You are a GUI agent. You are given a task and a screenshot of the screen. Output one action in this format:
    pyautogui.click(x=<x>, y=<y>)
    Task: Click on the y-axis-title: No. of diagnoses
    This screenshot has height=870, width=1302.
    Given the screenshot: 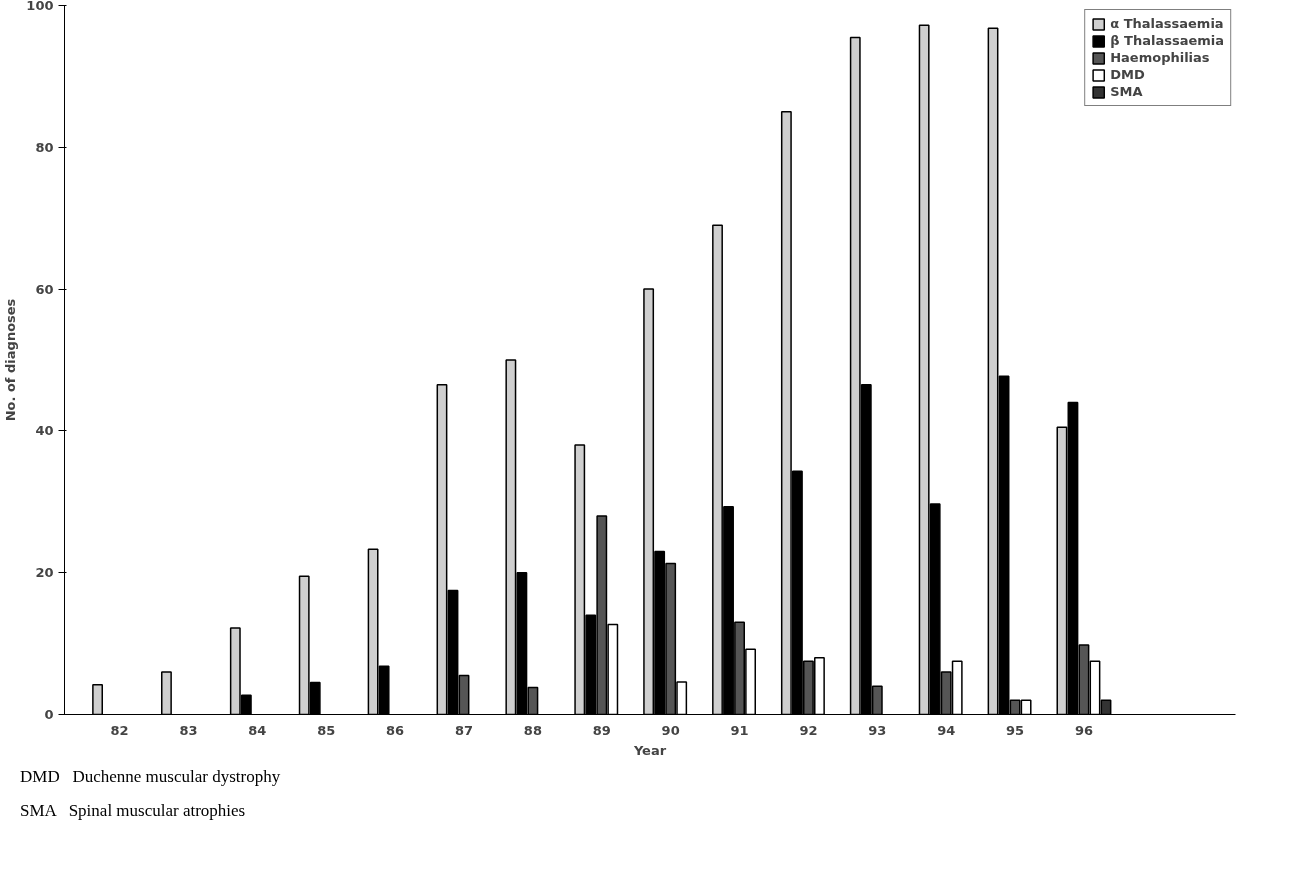 What is the action you would take?
    pyautogui.click(x=11, y=360)
    